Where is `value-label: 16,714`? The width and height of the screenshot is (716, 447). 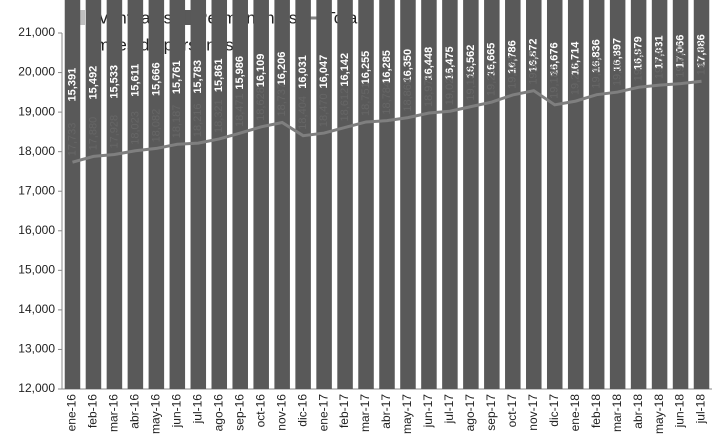
value-label: 16,714 is located at coordinates (576, 58).